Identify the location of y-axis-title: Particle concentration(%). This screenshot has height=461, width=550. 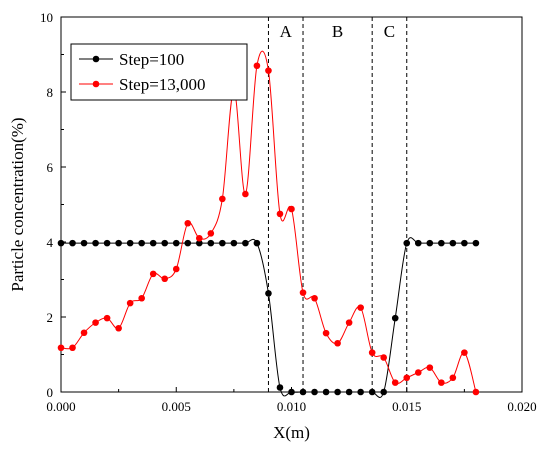
(17, 204).